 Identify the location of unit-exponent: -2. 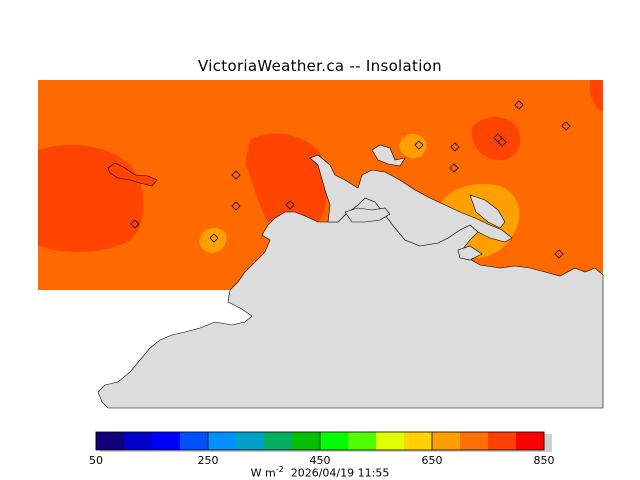
(279, 469).